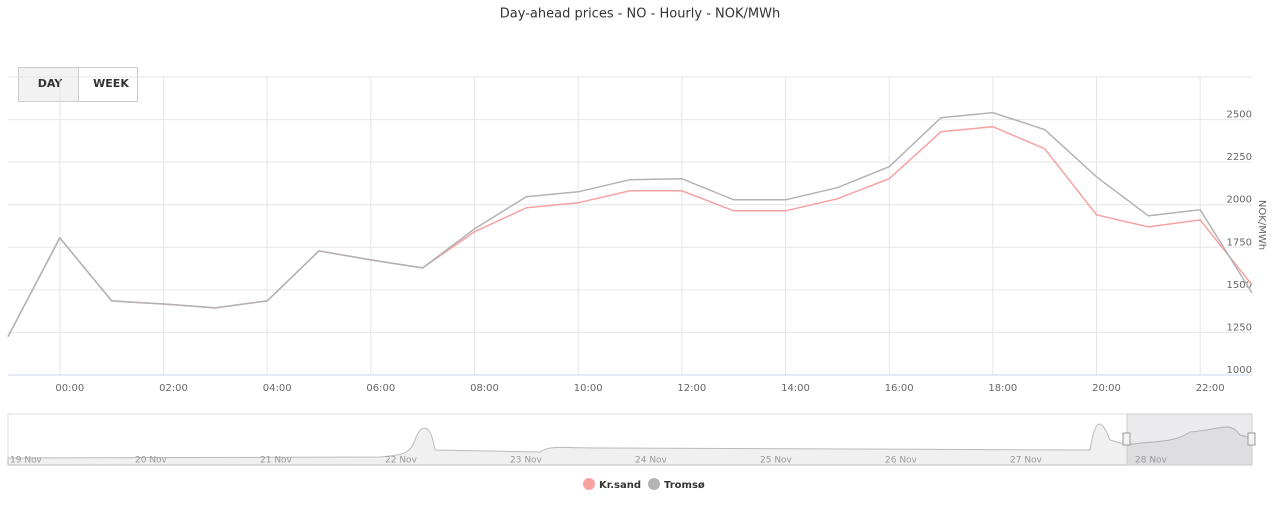  What do you see at coordinates (1239, 327) in the screenshot?
I see `y-tick-label: 1250` at bounding box center [1239, 327].